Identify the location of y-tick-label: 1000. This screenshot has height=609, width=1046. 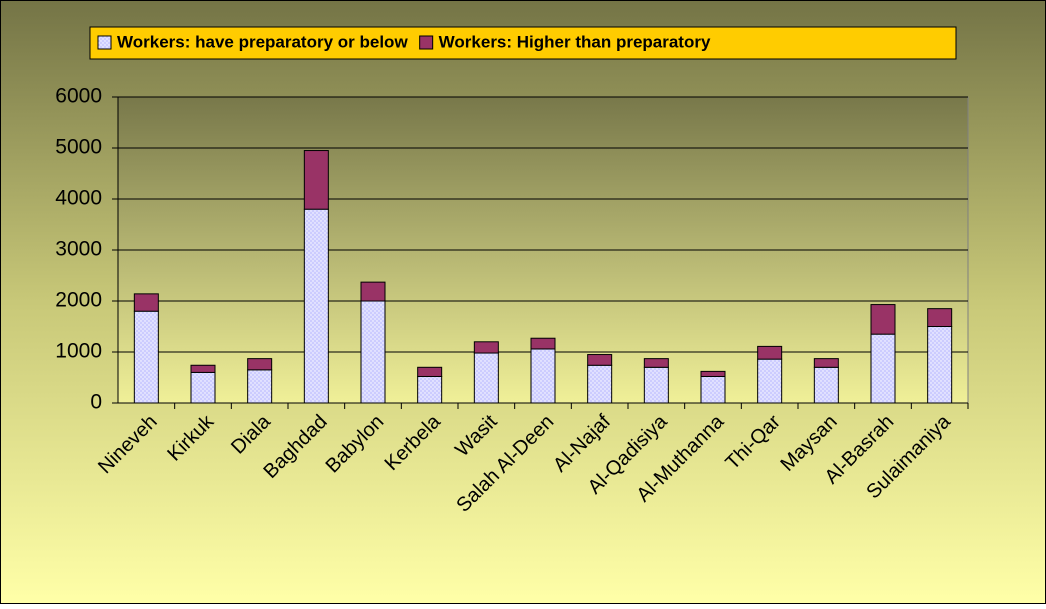
(78, 351).